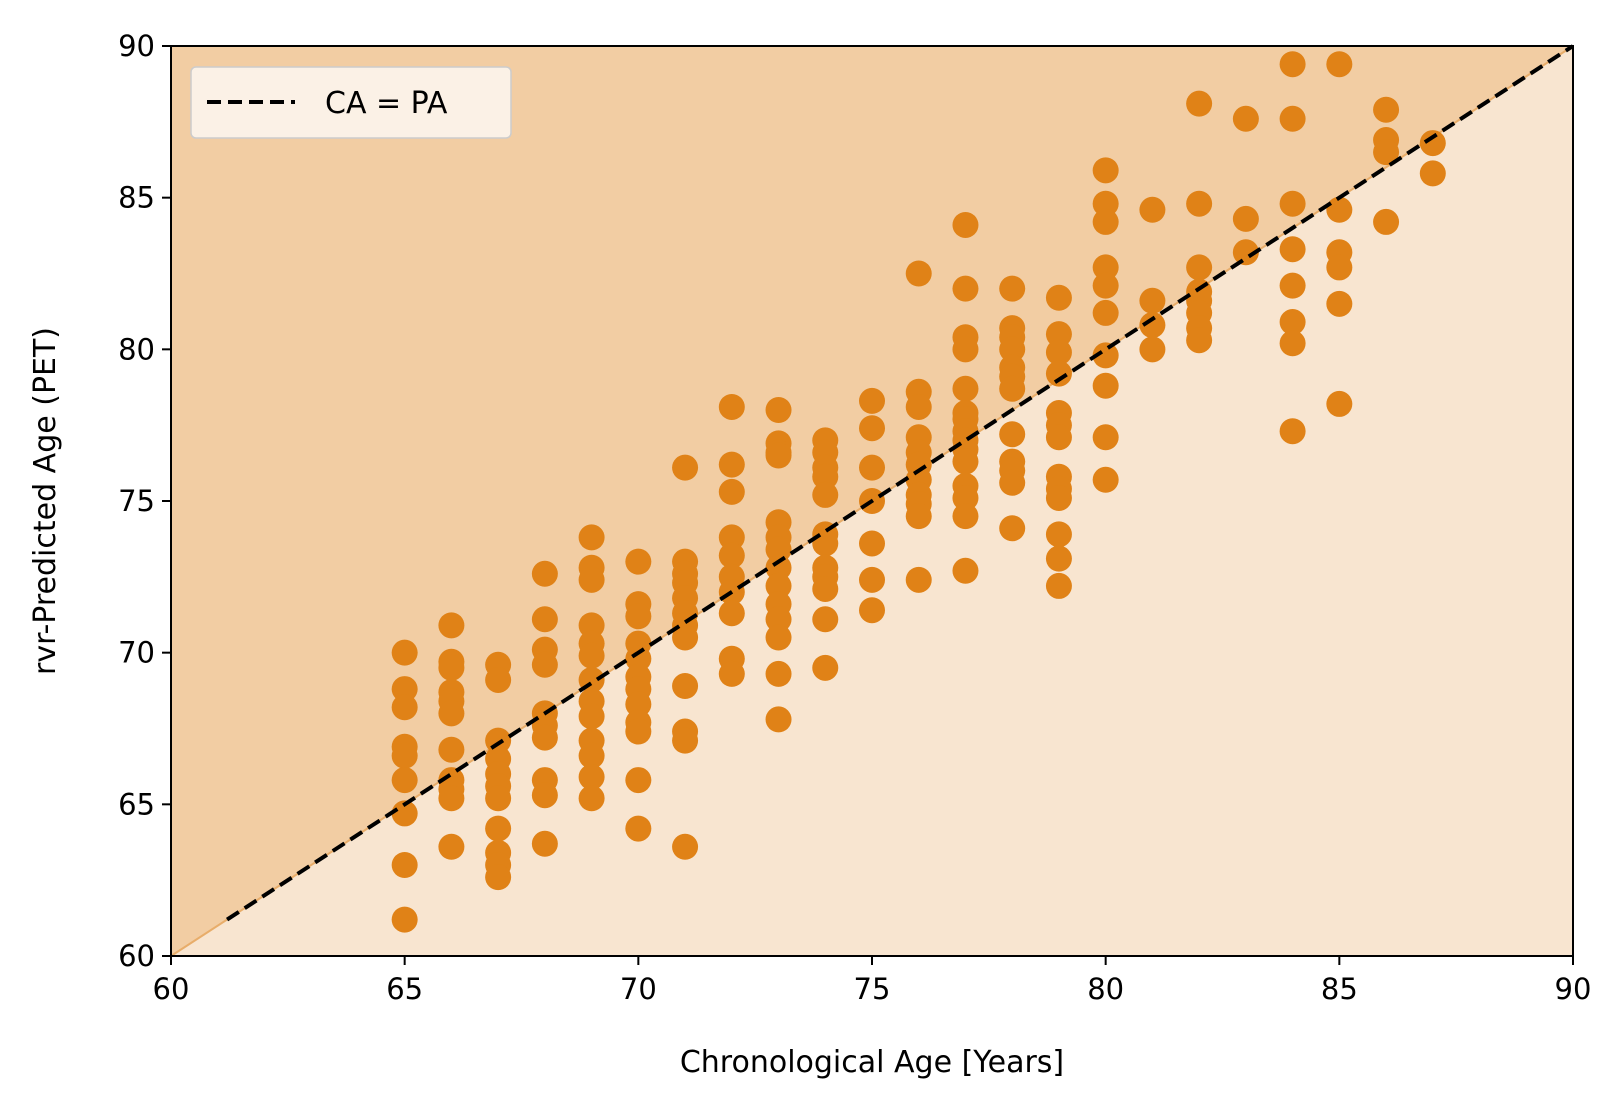 The image size is (1620, 1107). I want to click on y-tick-label: 80, so click(136, 349).